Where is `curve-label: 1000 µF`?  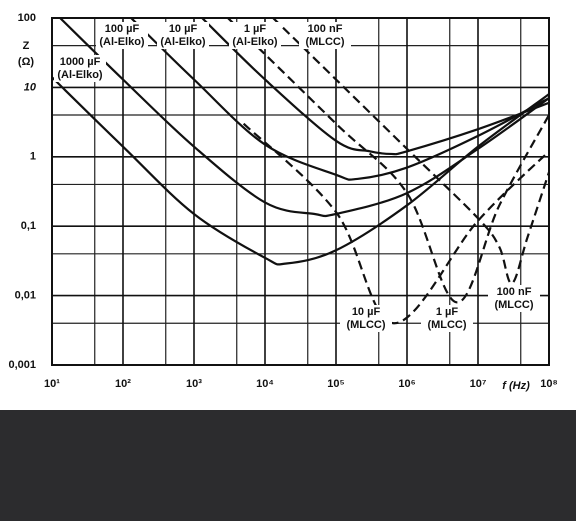
curve-label: 1000 µF is located at coordinates (80, 62).